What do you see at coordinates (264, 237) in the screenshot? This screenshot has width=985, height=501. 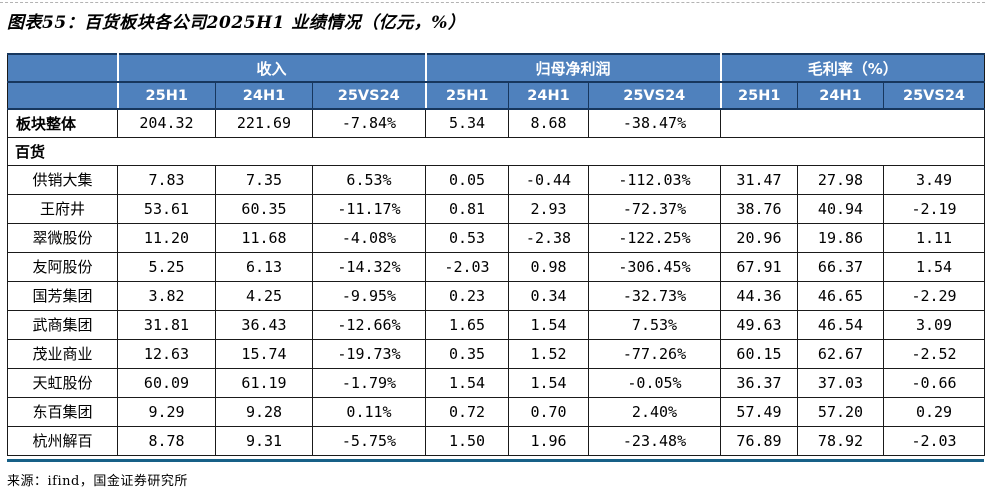 I see `value-cell: 11.68` at bounding box center [264, 237].